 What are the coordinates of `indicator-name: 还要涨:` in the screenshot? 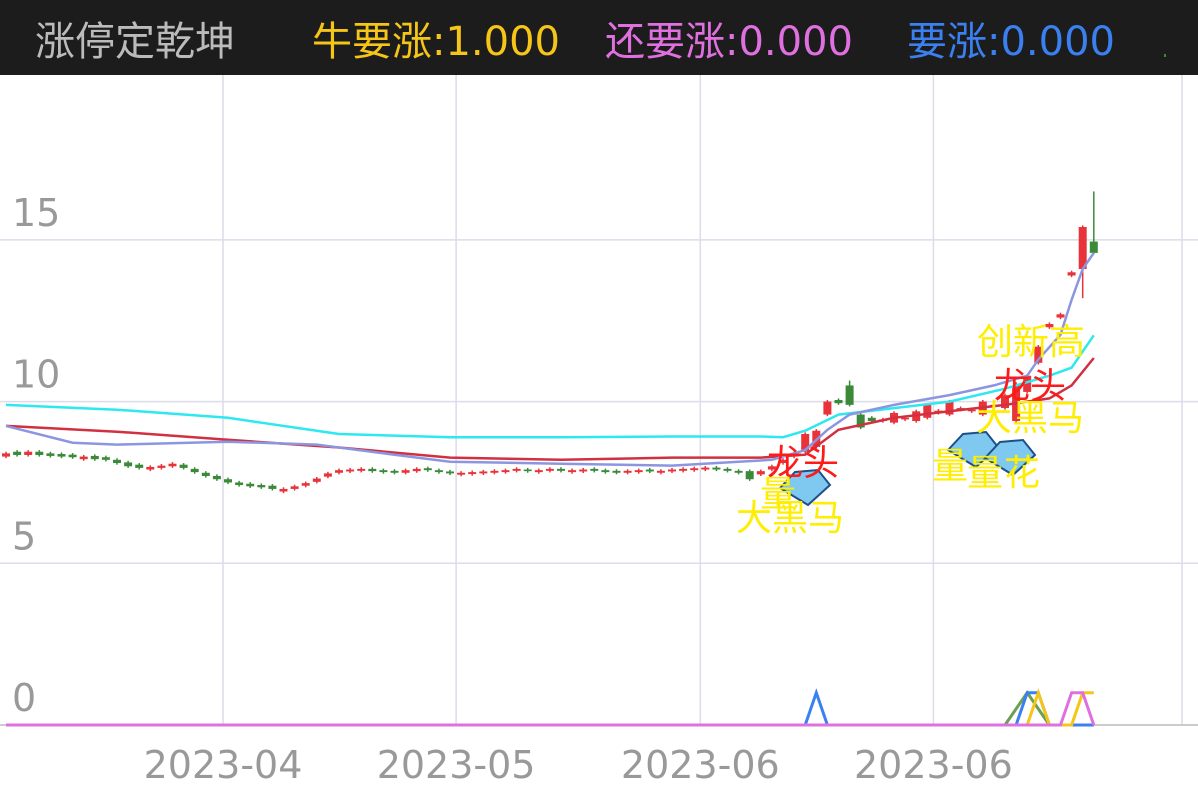 It's located at (671, 42).